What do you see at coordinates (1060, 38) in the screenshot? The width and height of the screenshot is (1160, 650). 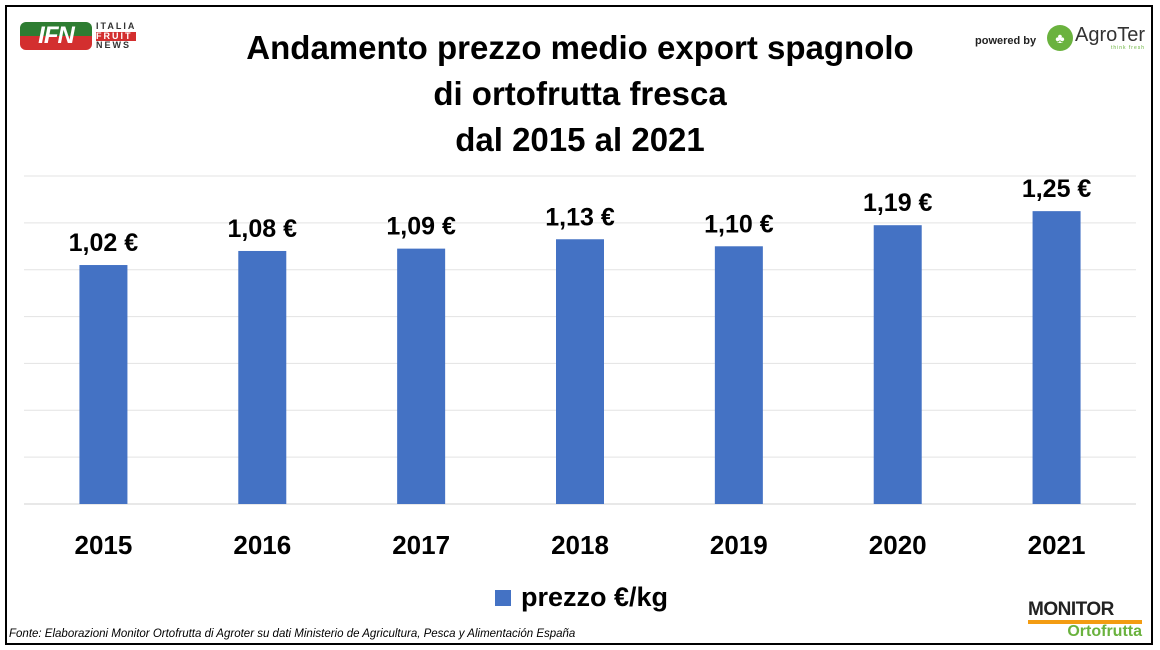 I see `tree-icon: ♣` at bounding box center [1060, 38].